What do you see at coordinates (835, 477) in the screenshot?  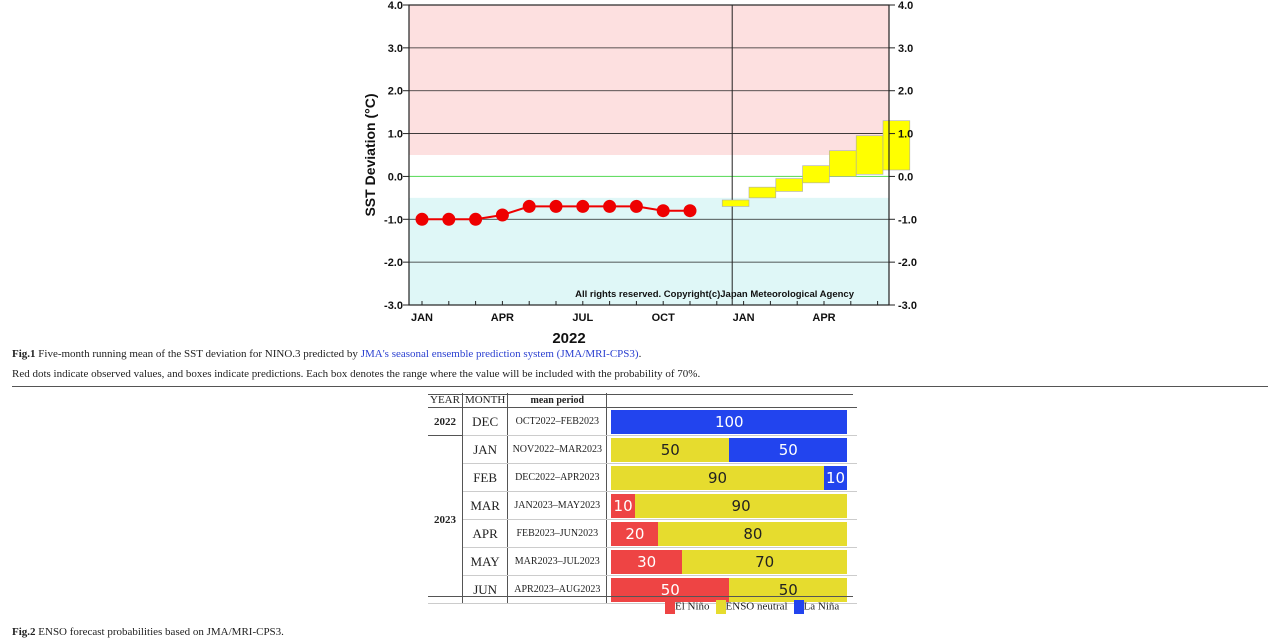 I see `bar-segment-lanina: 10` at bounding box center [835, 477].